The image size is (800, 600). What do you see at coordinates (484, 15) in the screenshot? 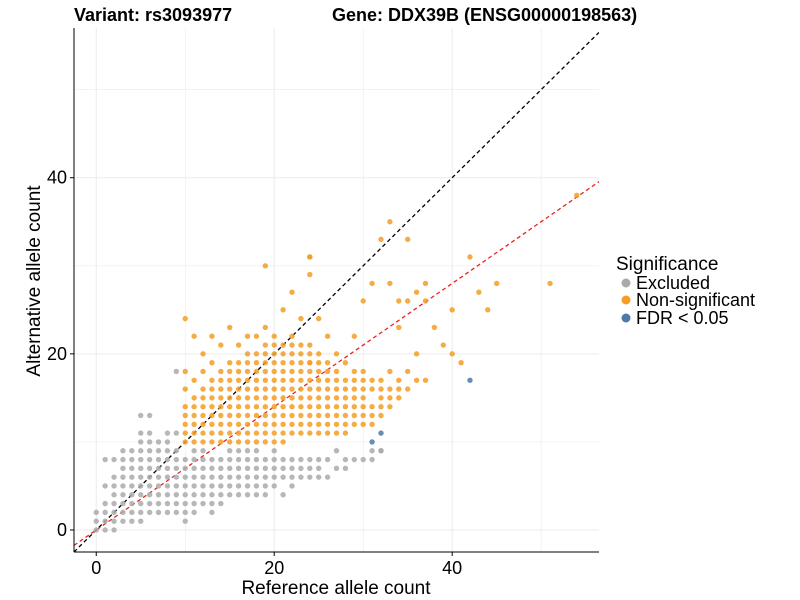
I see `gene-title: Gene: DDX39B (ENSG00000198563)` at bounding box center [484, 15].